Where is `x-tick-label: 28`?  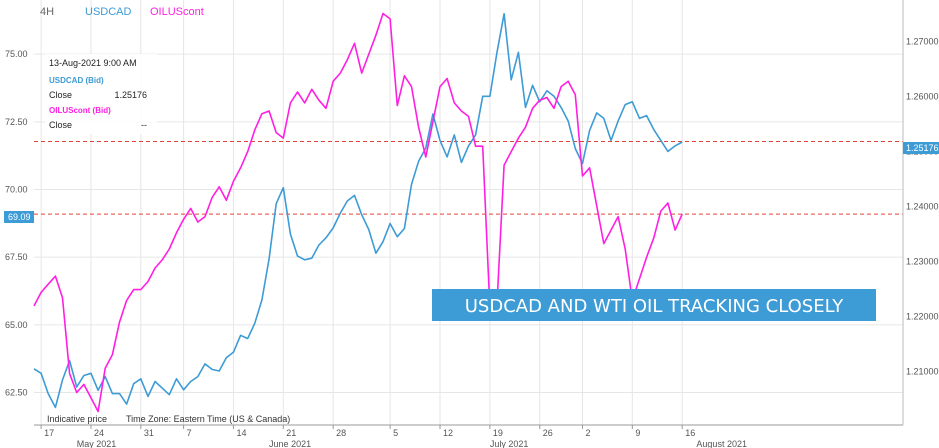 x-tick-label: 28 is located at coordinates (341, 433).